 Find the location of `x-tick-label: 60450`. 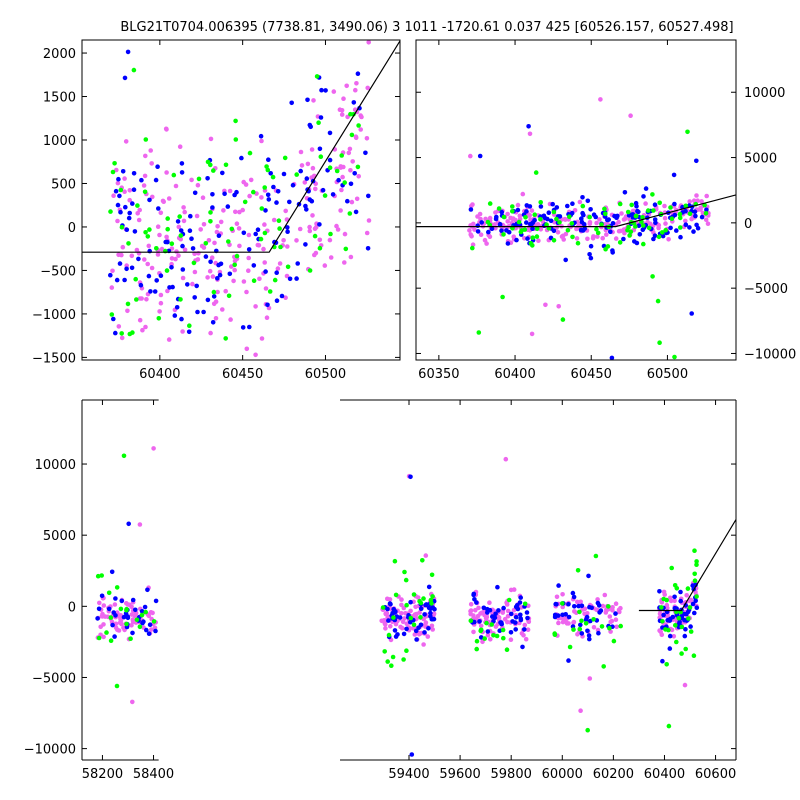

x-tick-label: 60450 is located at coordinates (242, 374).